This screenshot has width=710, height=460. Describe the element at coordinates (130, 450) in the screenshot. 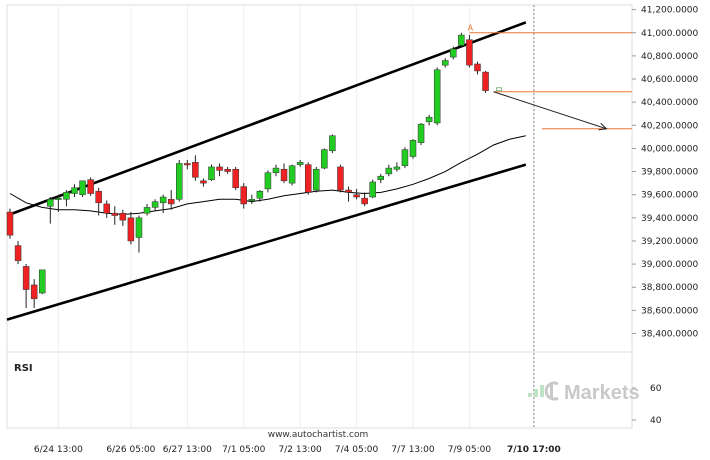

I see `x-tick-label: 6/26 05:00` at that location.